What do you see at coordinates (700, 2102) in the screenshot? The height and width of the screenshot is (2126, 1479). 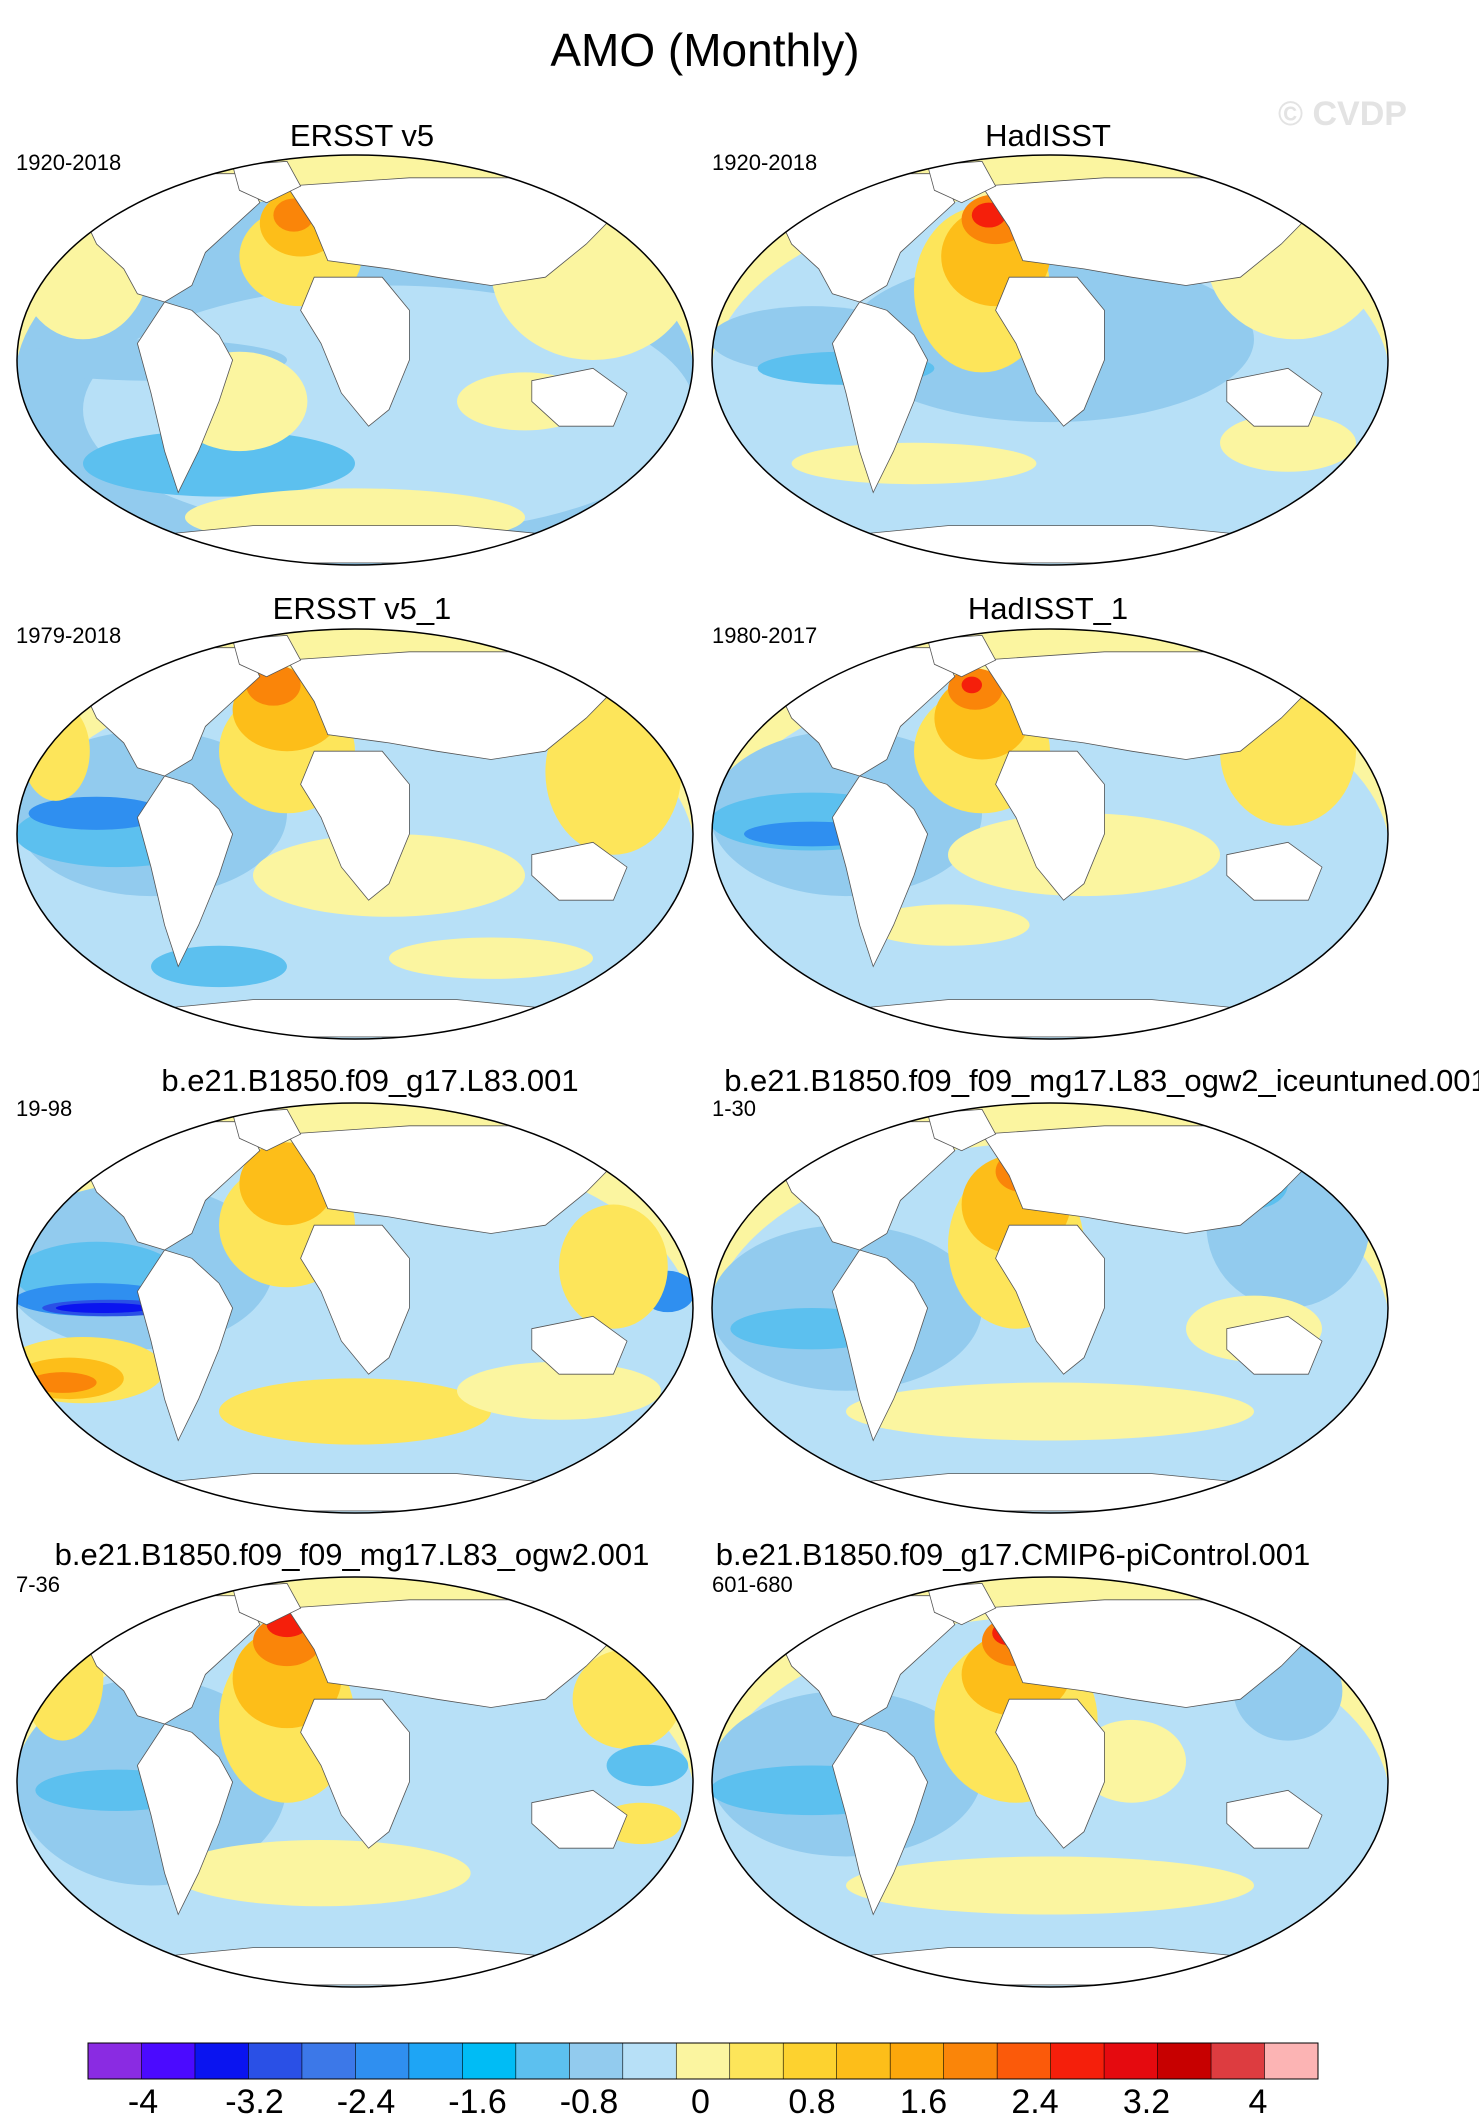 I see `colorbar-tick-label: 0` at bounding box center [700, 2102].